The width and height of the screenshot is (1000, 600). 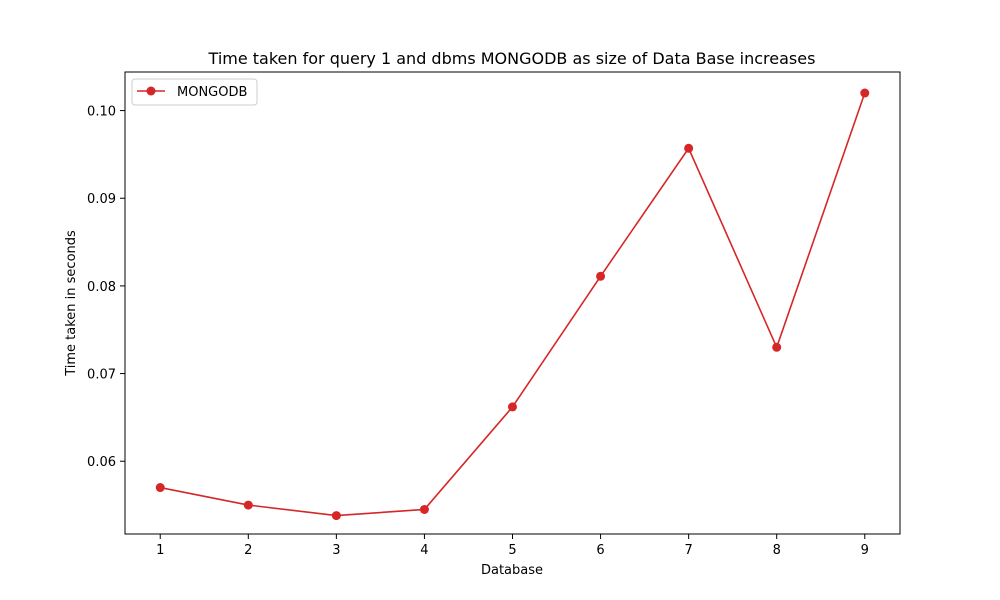 I want to click on x-tick-label: 3, so click(x=336, y=550).